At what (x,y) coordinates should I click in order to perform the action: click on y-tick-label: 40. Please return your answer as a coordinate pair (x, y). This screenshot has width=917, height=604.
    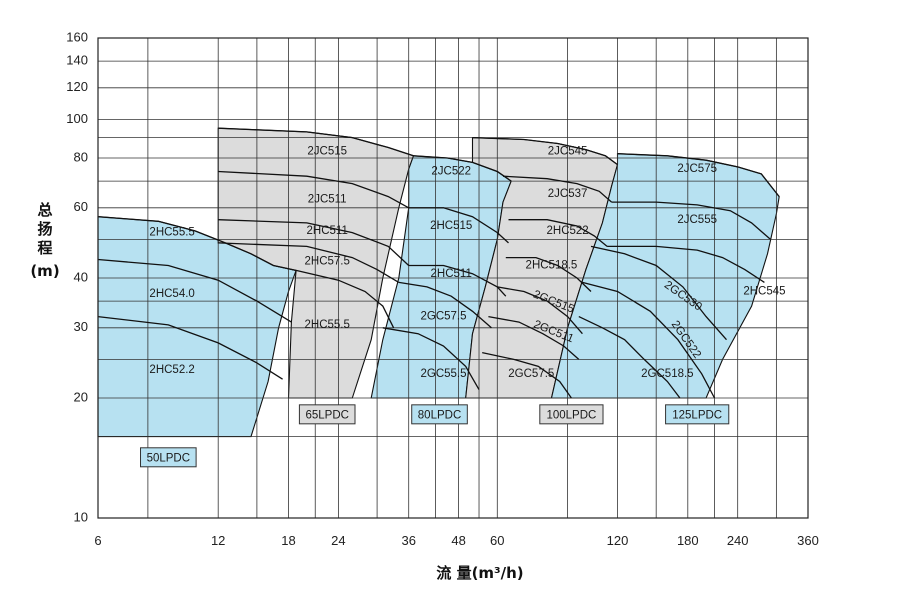
    Looking at the image, I should click on (81, 276).